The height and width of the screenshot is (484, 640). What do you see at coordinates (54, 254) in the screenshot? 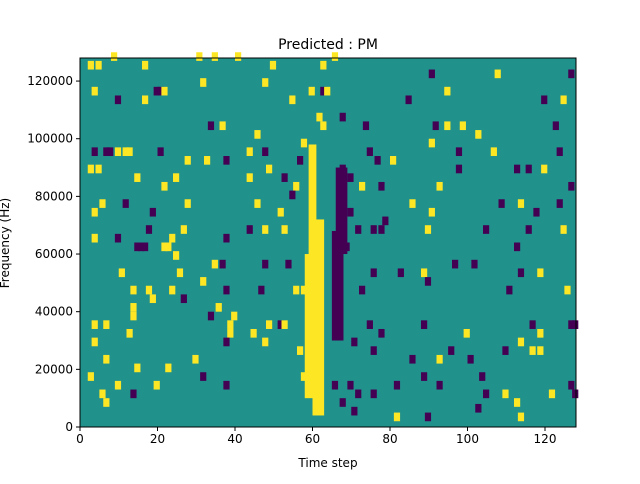
I see `y-tick-label: 60000` at bounding box center [54, 254].